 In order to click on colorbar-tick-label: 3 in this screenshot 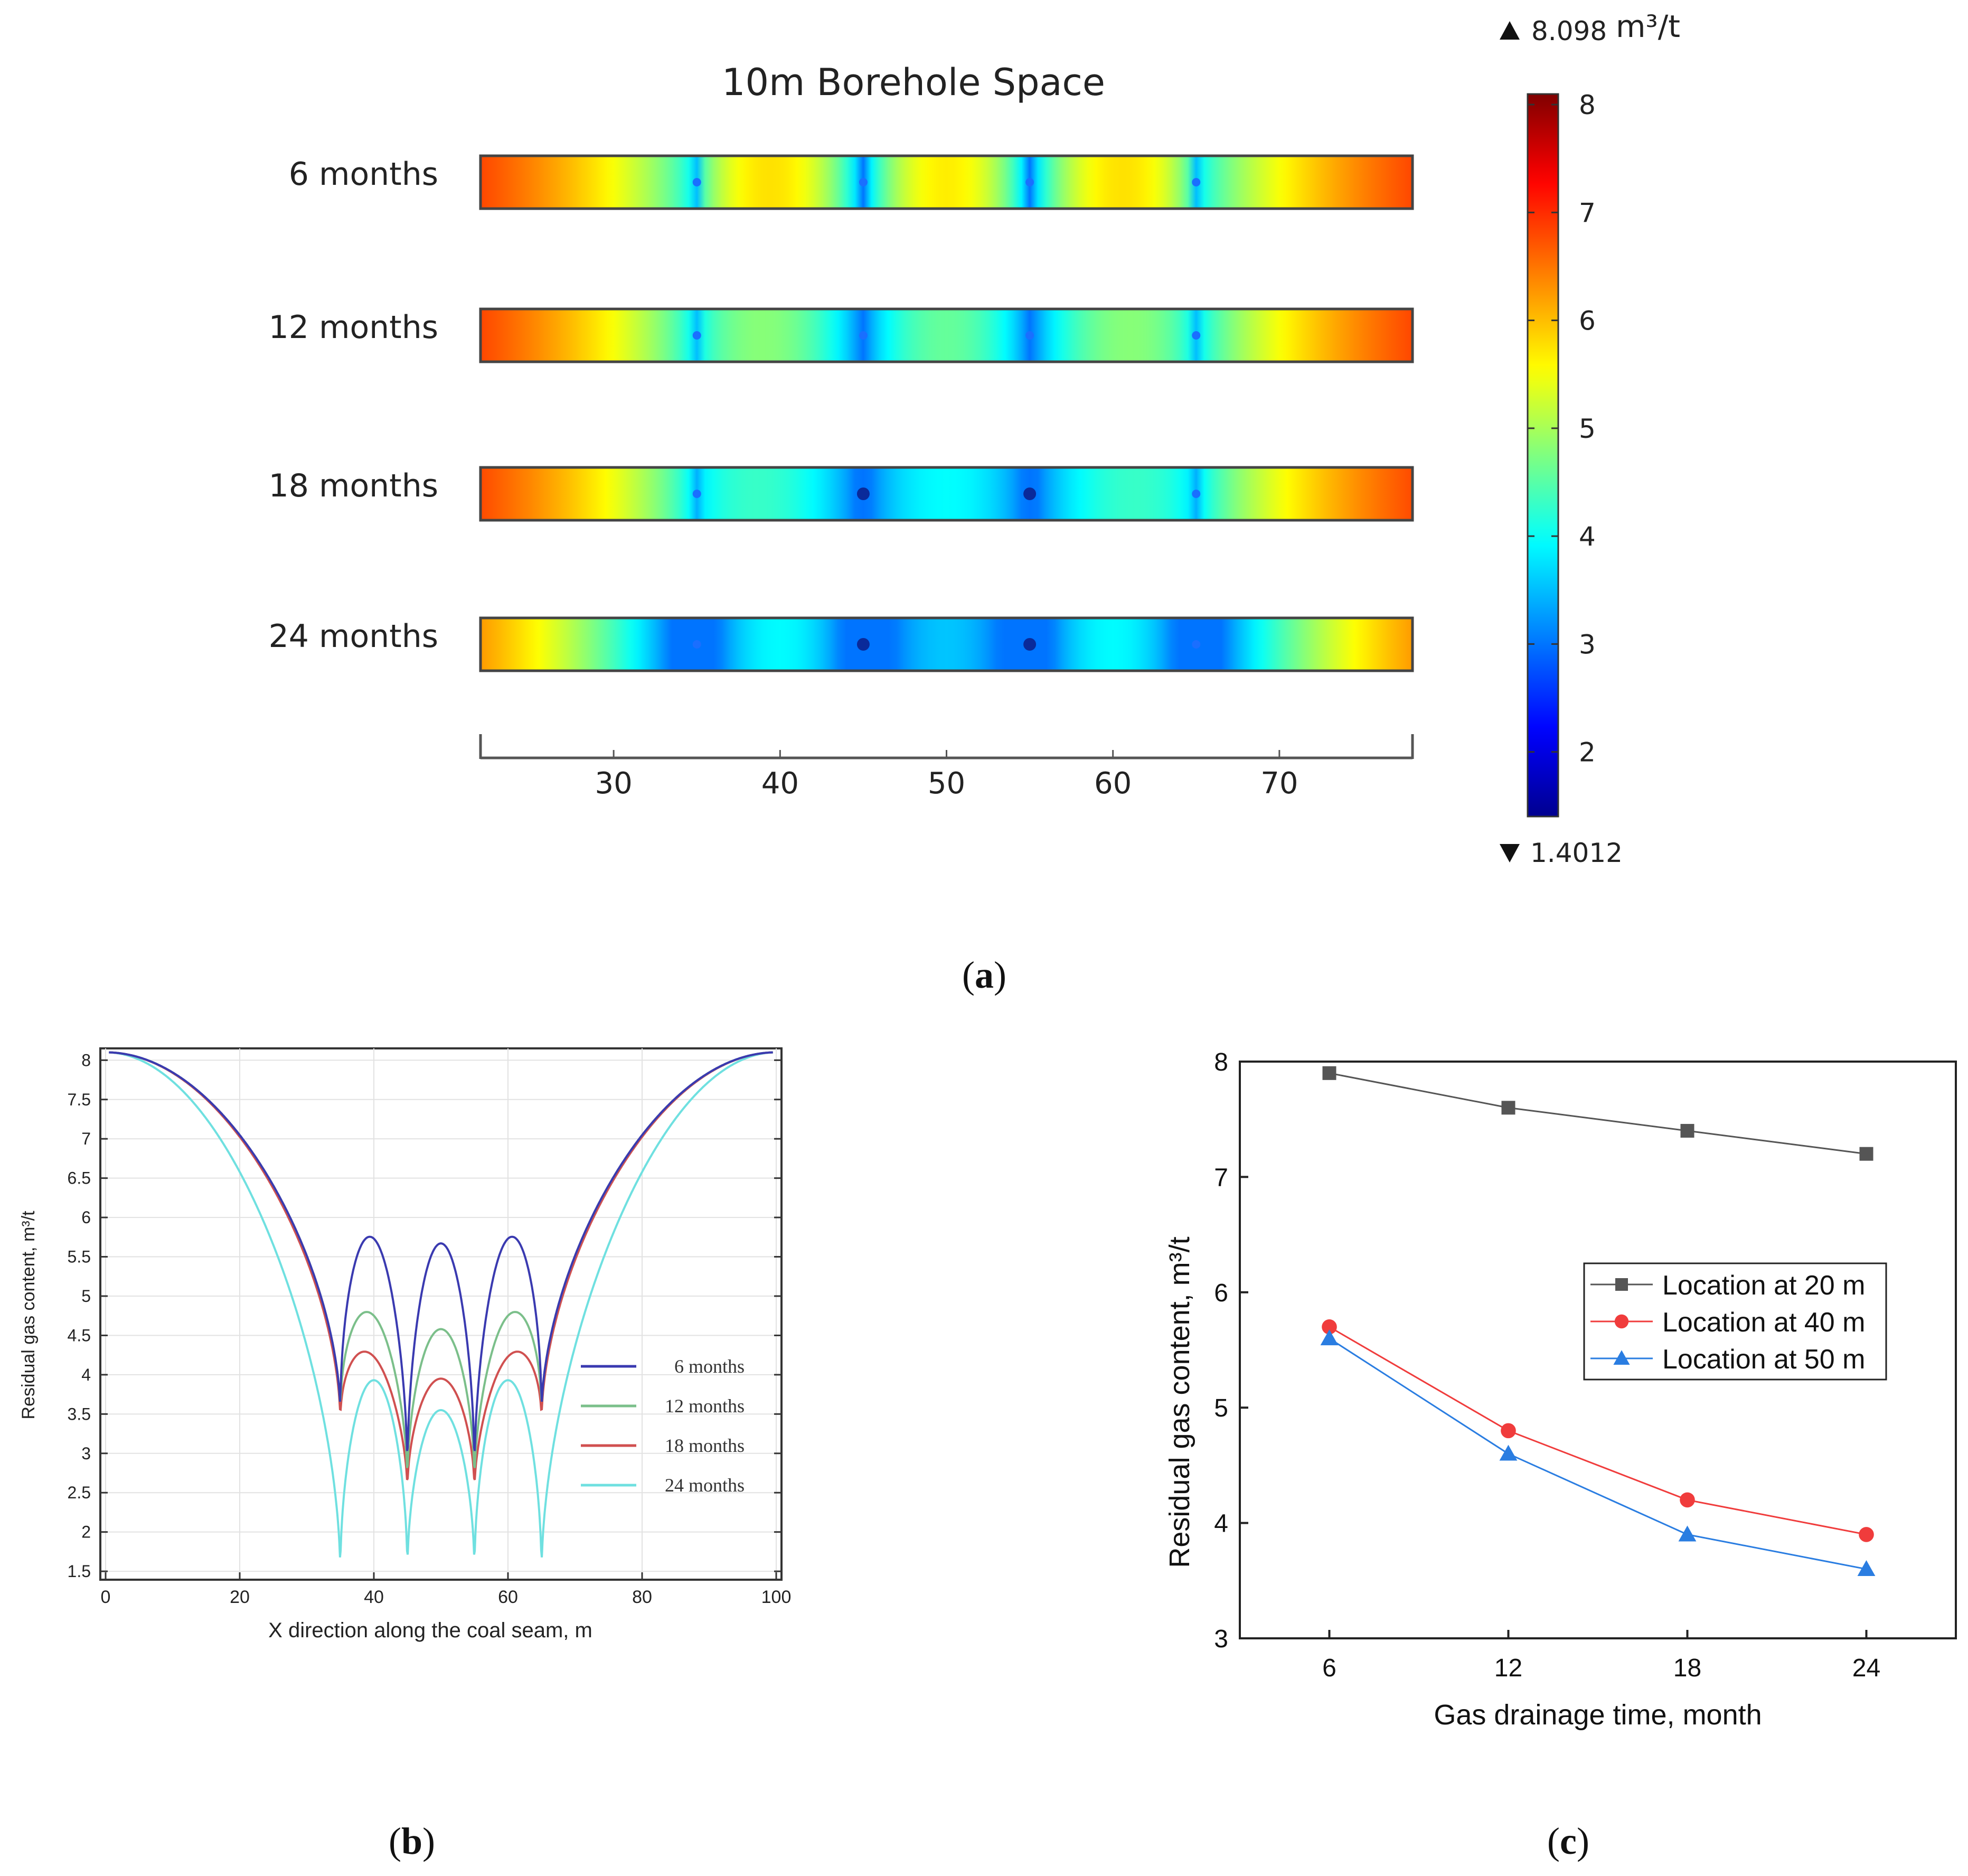, I will do `click(1587, 644)`.